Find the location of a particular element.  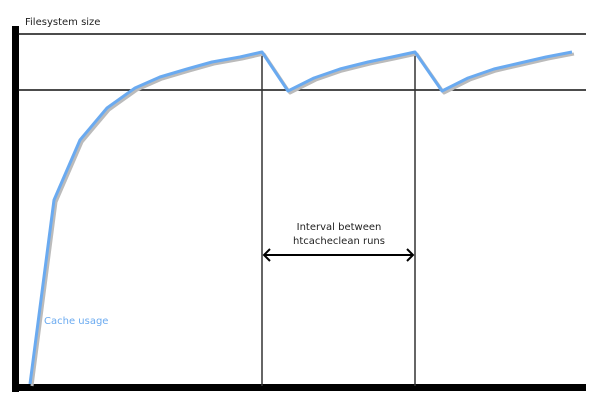

interval-label-line1: Interval between is located at coordinates (339, 227).